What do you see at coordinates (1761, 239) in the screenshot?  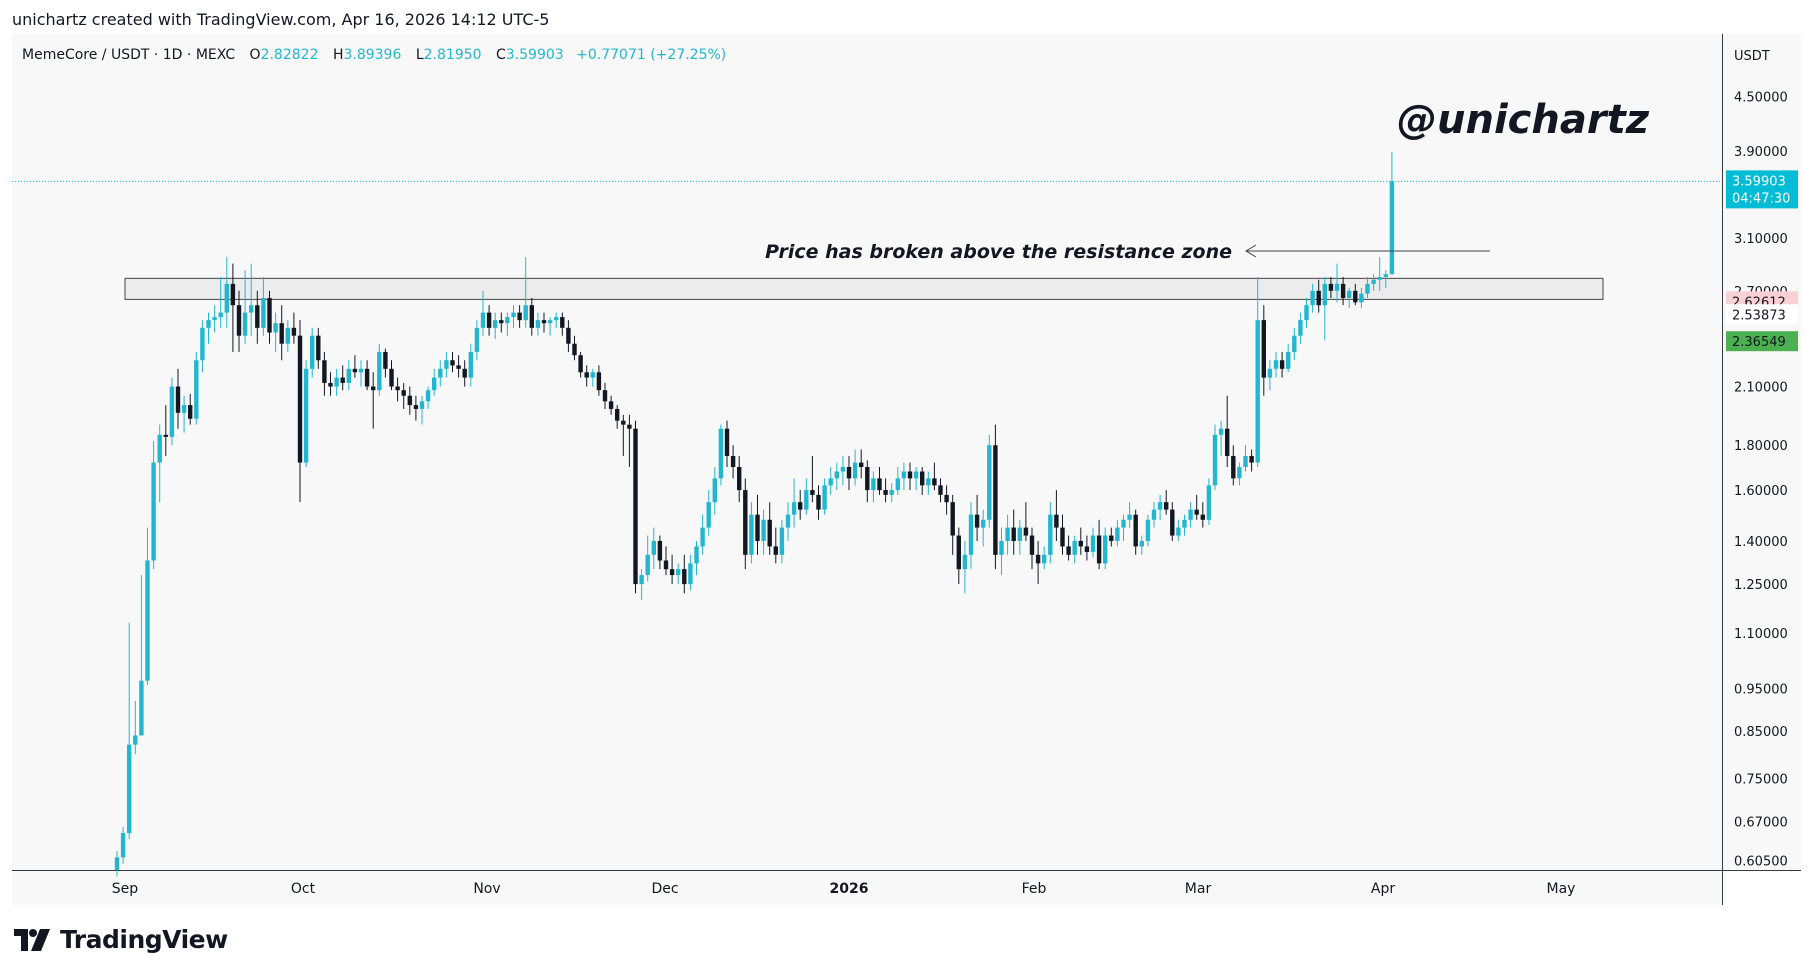 I see `price-tick-label: 3.10000` at bounding box center [1761, 239].